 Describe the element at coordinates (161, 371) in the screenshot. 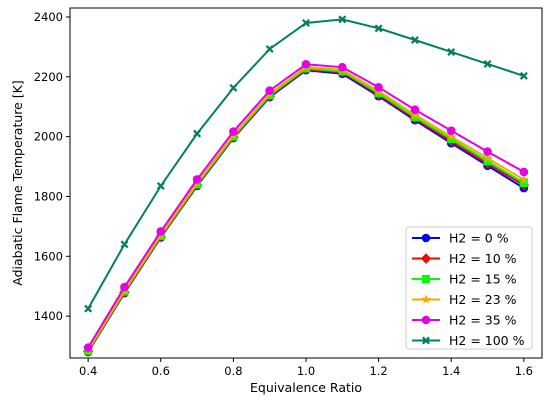

I see `x-tick-label: 0.6` at that location.